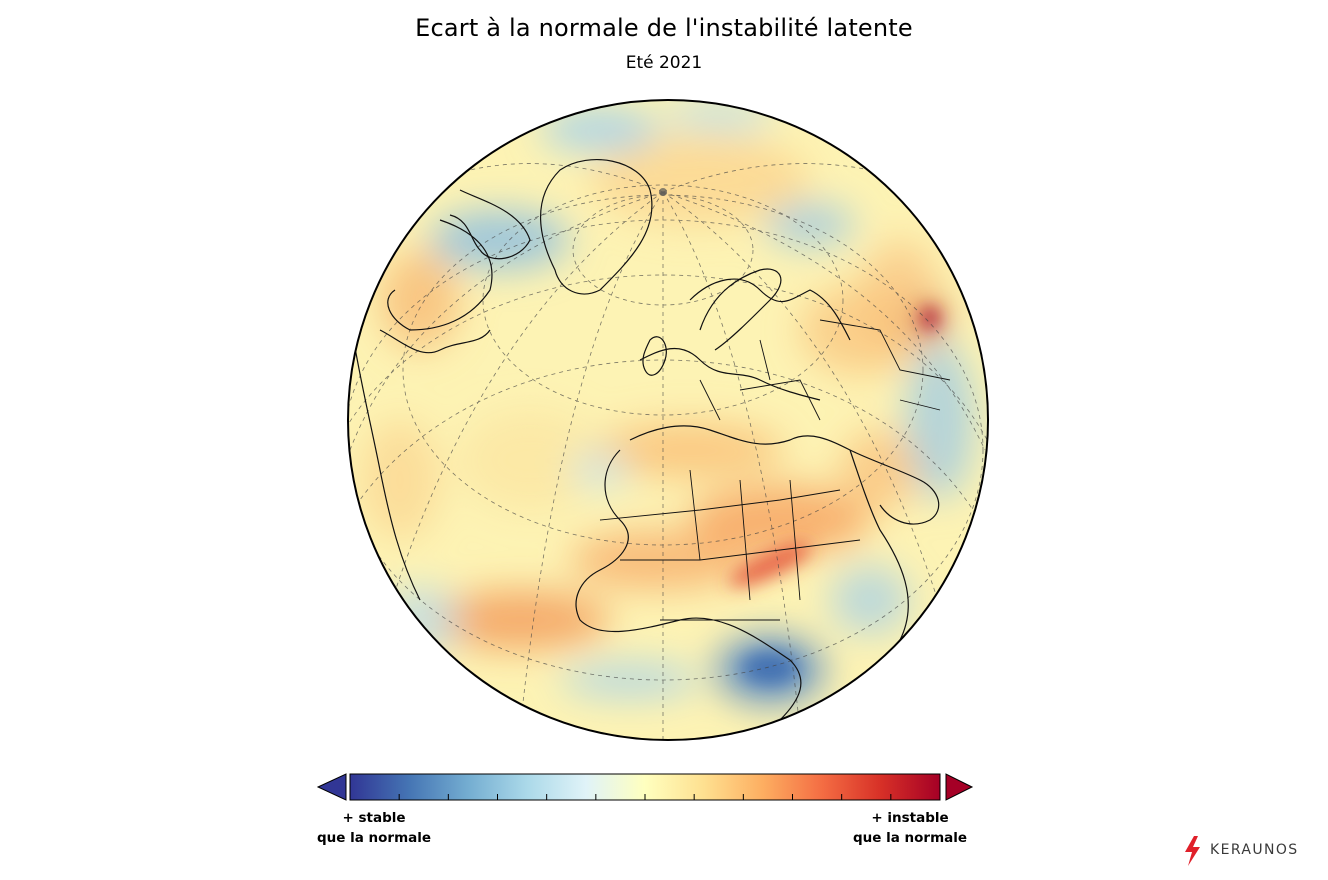 The width and height of the screenshot is (1328, 880). I want to click on colorbar-left-label: + stable que la normale, so click(374, 828).